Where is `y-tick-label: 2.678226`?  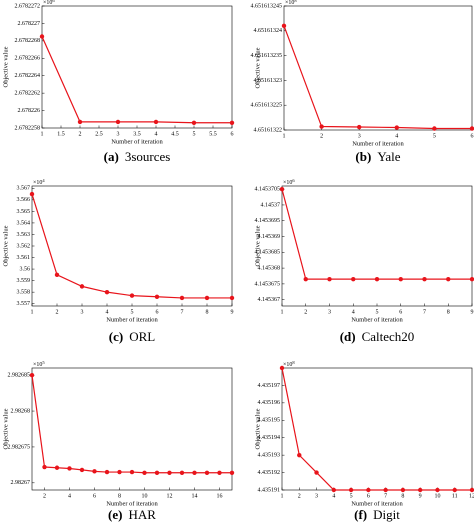 y-tick-label: 2.678226 is located at coordinates (29, 111).